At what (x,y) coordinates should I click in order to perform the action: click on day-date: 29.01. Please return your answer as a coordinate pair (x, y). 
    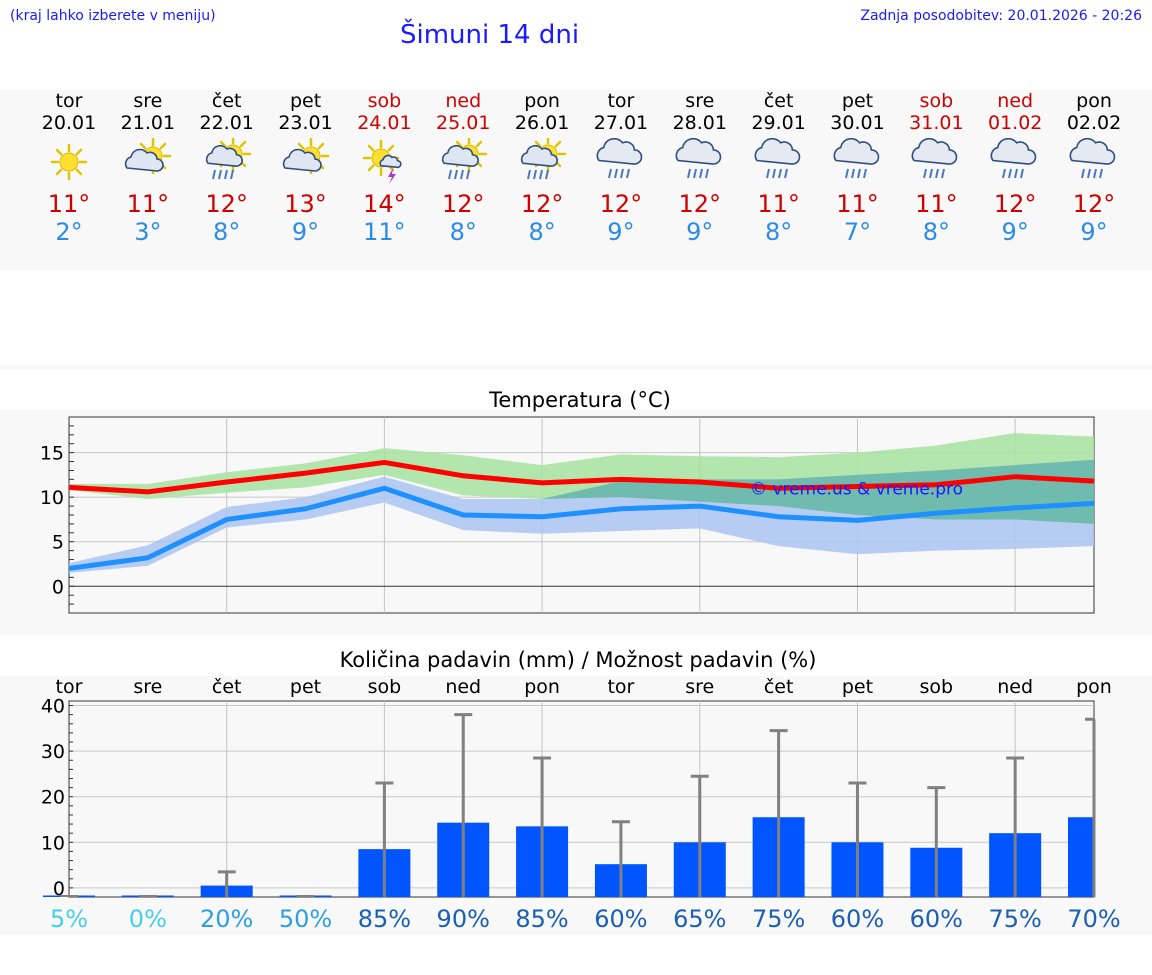
    Looking at the image, I should click on (778, 123).